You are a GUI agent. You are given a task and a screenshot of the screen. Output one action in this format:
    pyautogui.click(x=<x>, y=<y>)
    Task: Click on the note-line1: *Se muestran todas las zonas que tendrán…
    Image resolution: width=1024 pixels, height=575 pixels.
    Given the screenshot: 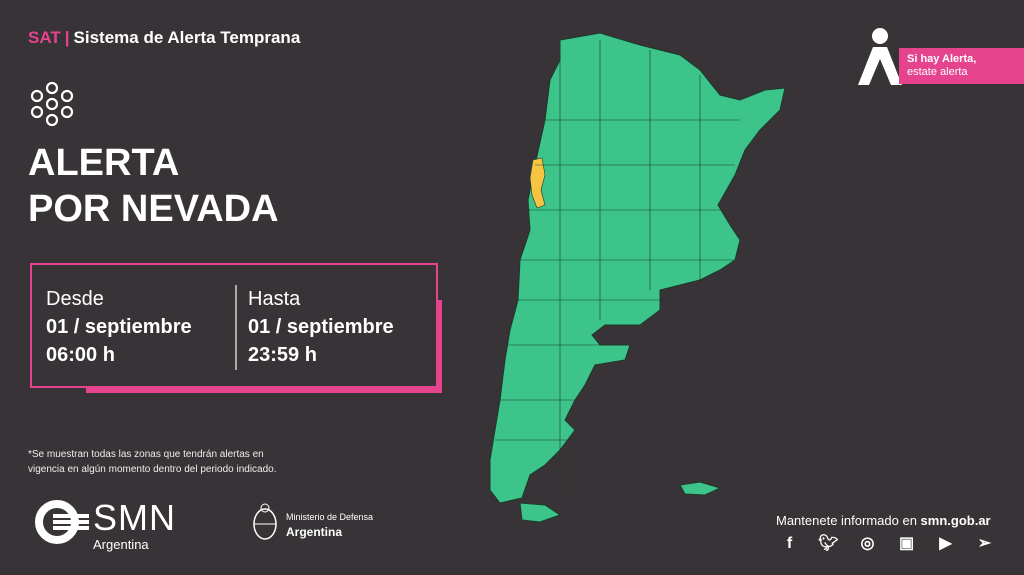 What is the action you would take?
    pyautogui.click(x=146, y=454)
    